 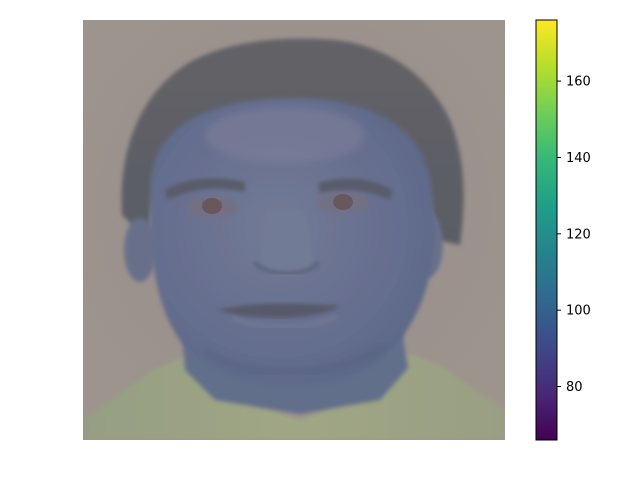 What do you see at coordinates (212, 206) in the screenshot?
I see `left-pupil` at bounding box center [212, 206].